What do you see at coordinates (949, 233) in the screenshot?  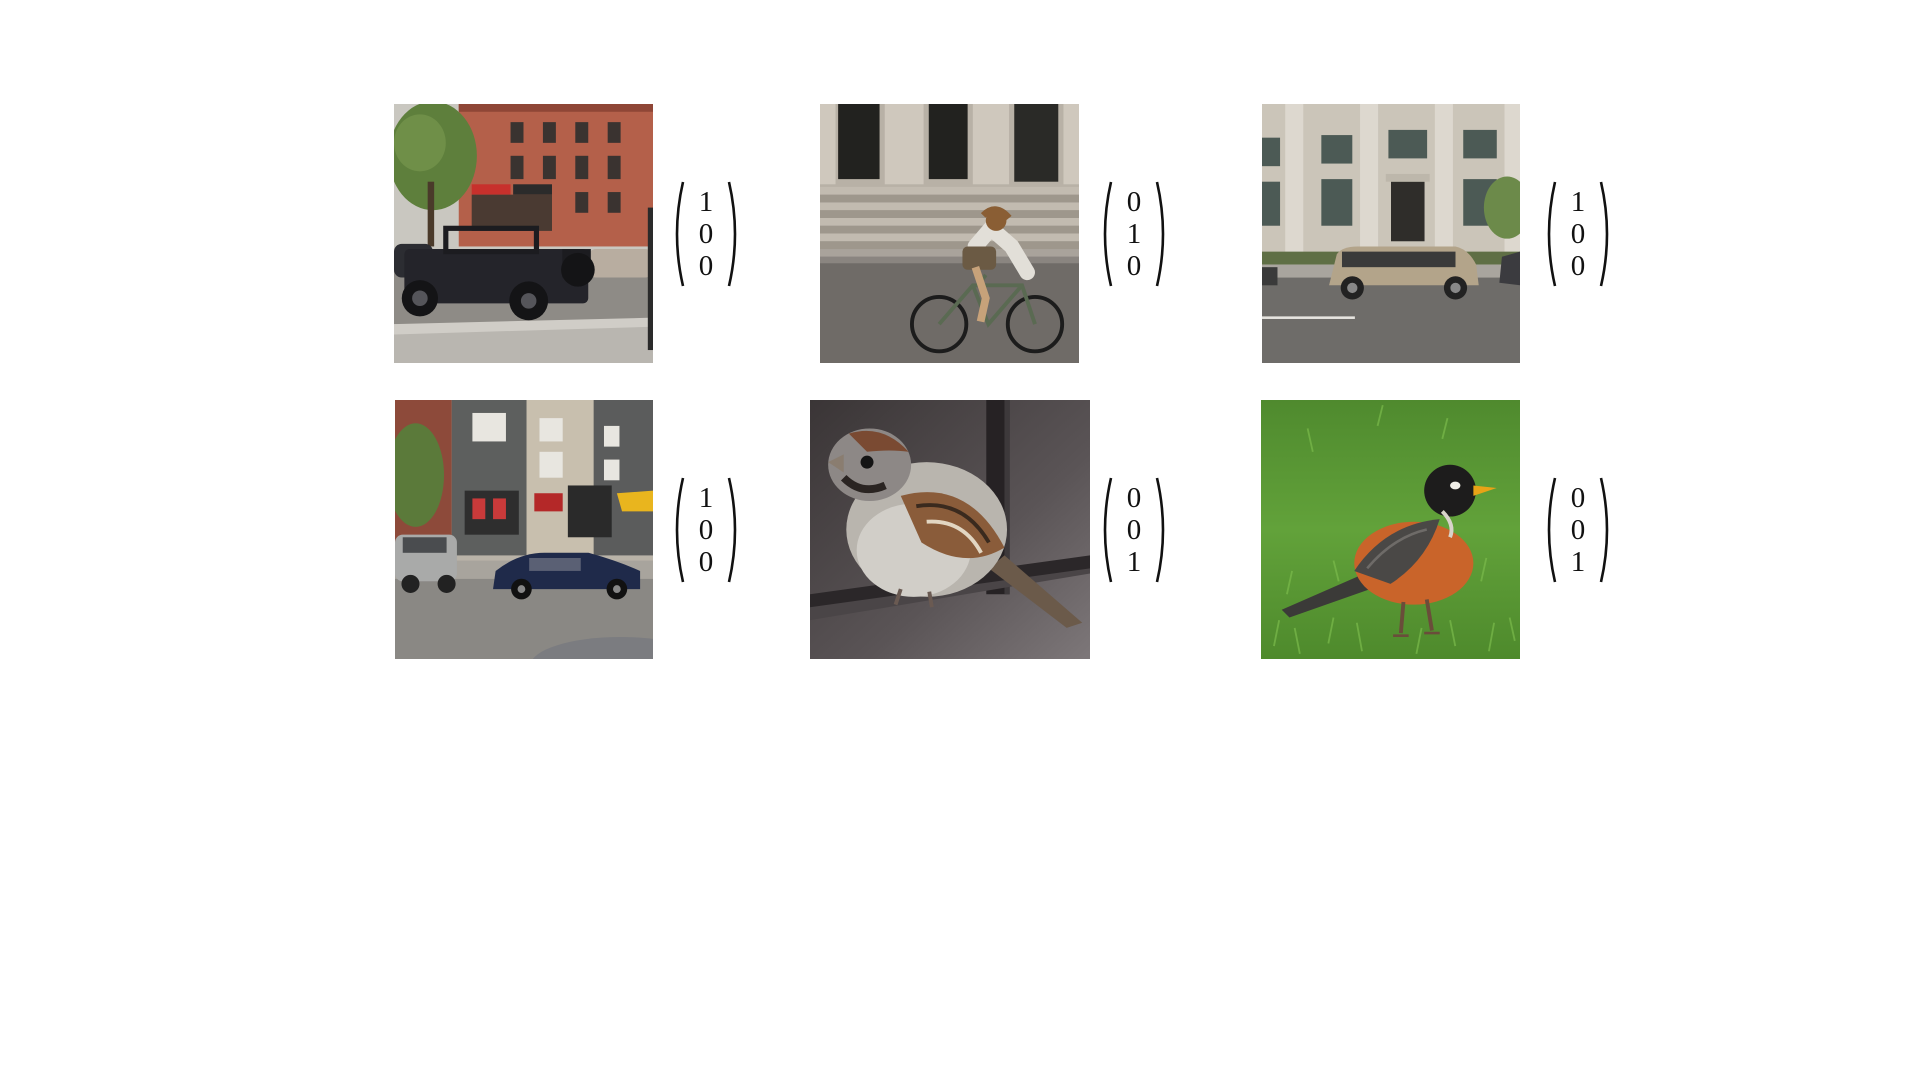 I see `example-image-cyclist` at bounding box center [949, 233].